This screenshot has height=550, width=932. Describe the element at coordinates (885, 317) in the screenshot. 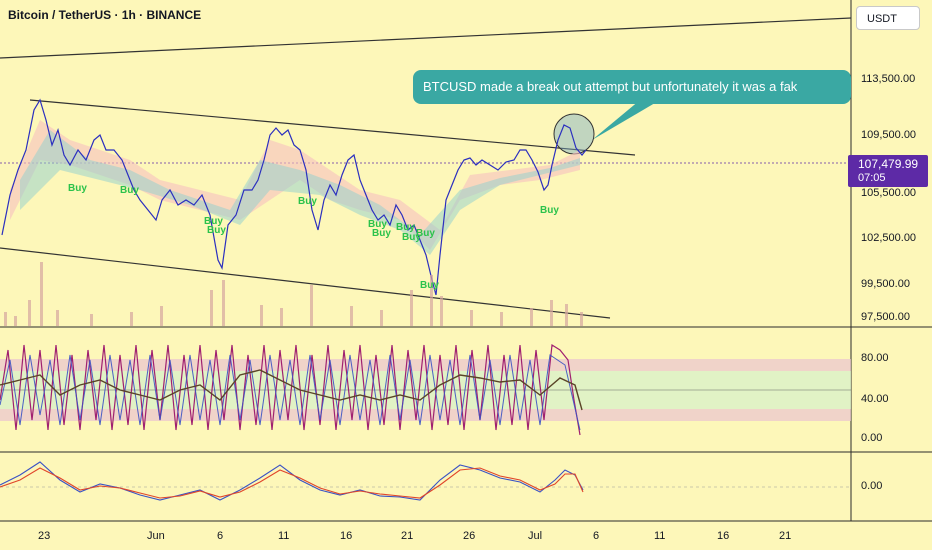

I see `price-axis-label: 97,500.00` at that location.